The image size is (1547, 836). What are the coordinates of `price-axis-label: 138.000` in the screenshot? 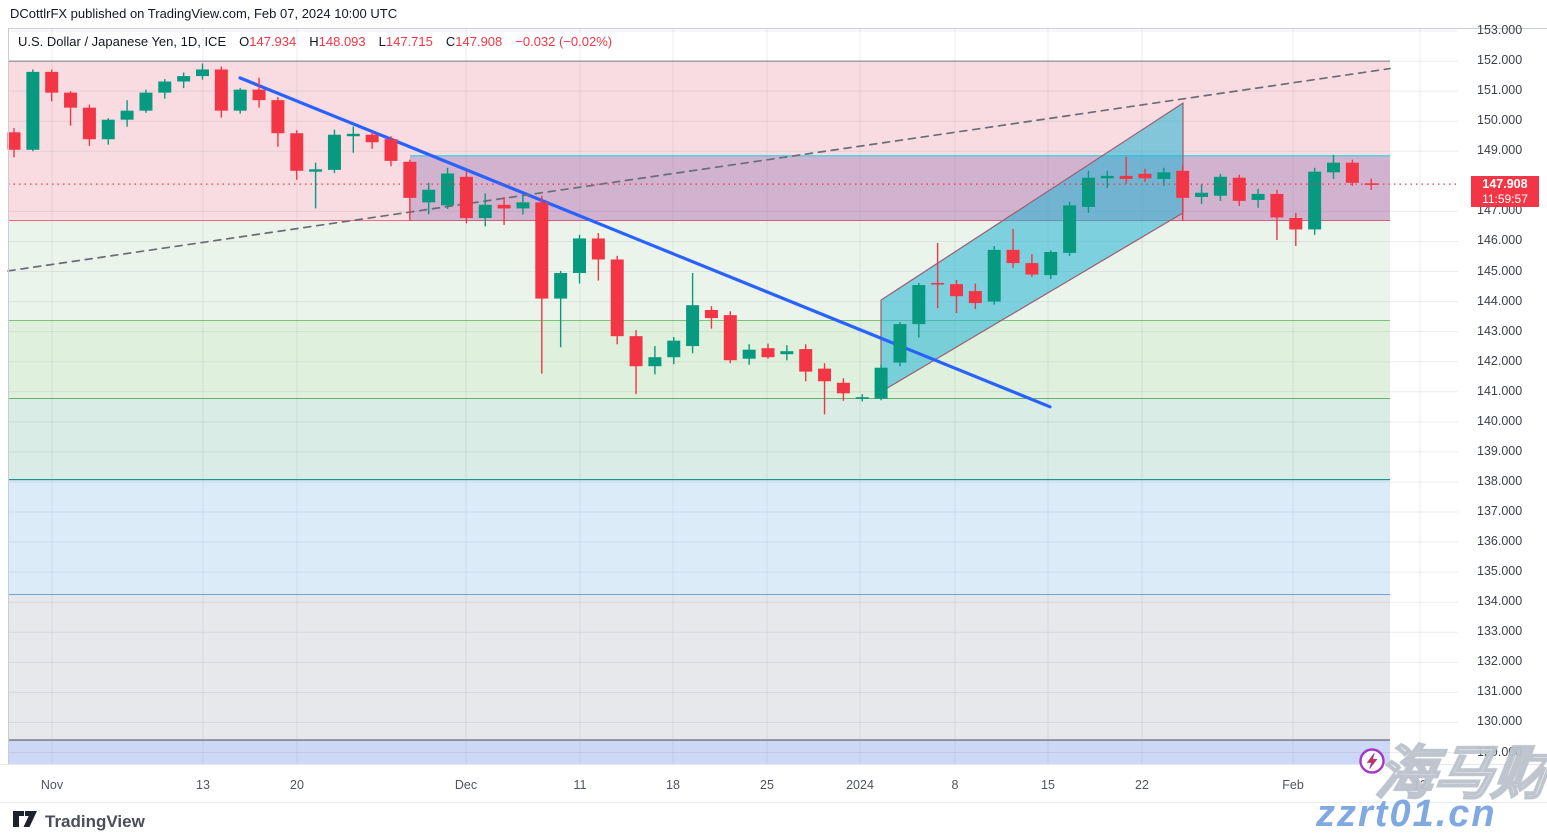 It's located at (1500, 480).